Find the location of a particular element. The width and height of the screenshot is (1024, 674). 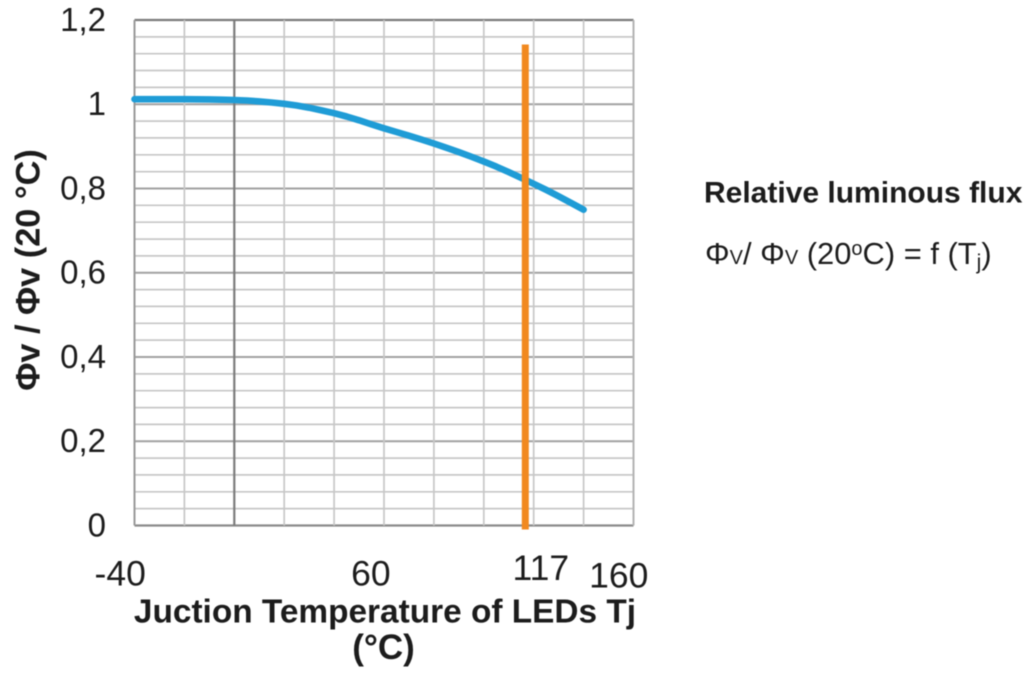

svg-text: 0,4 is located at coordinates (83, 356).